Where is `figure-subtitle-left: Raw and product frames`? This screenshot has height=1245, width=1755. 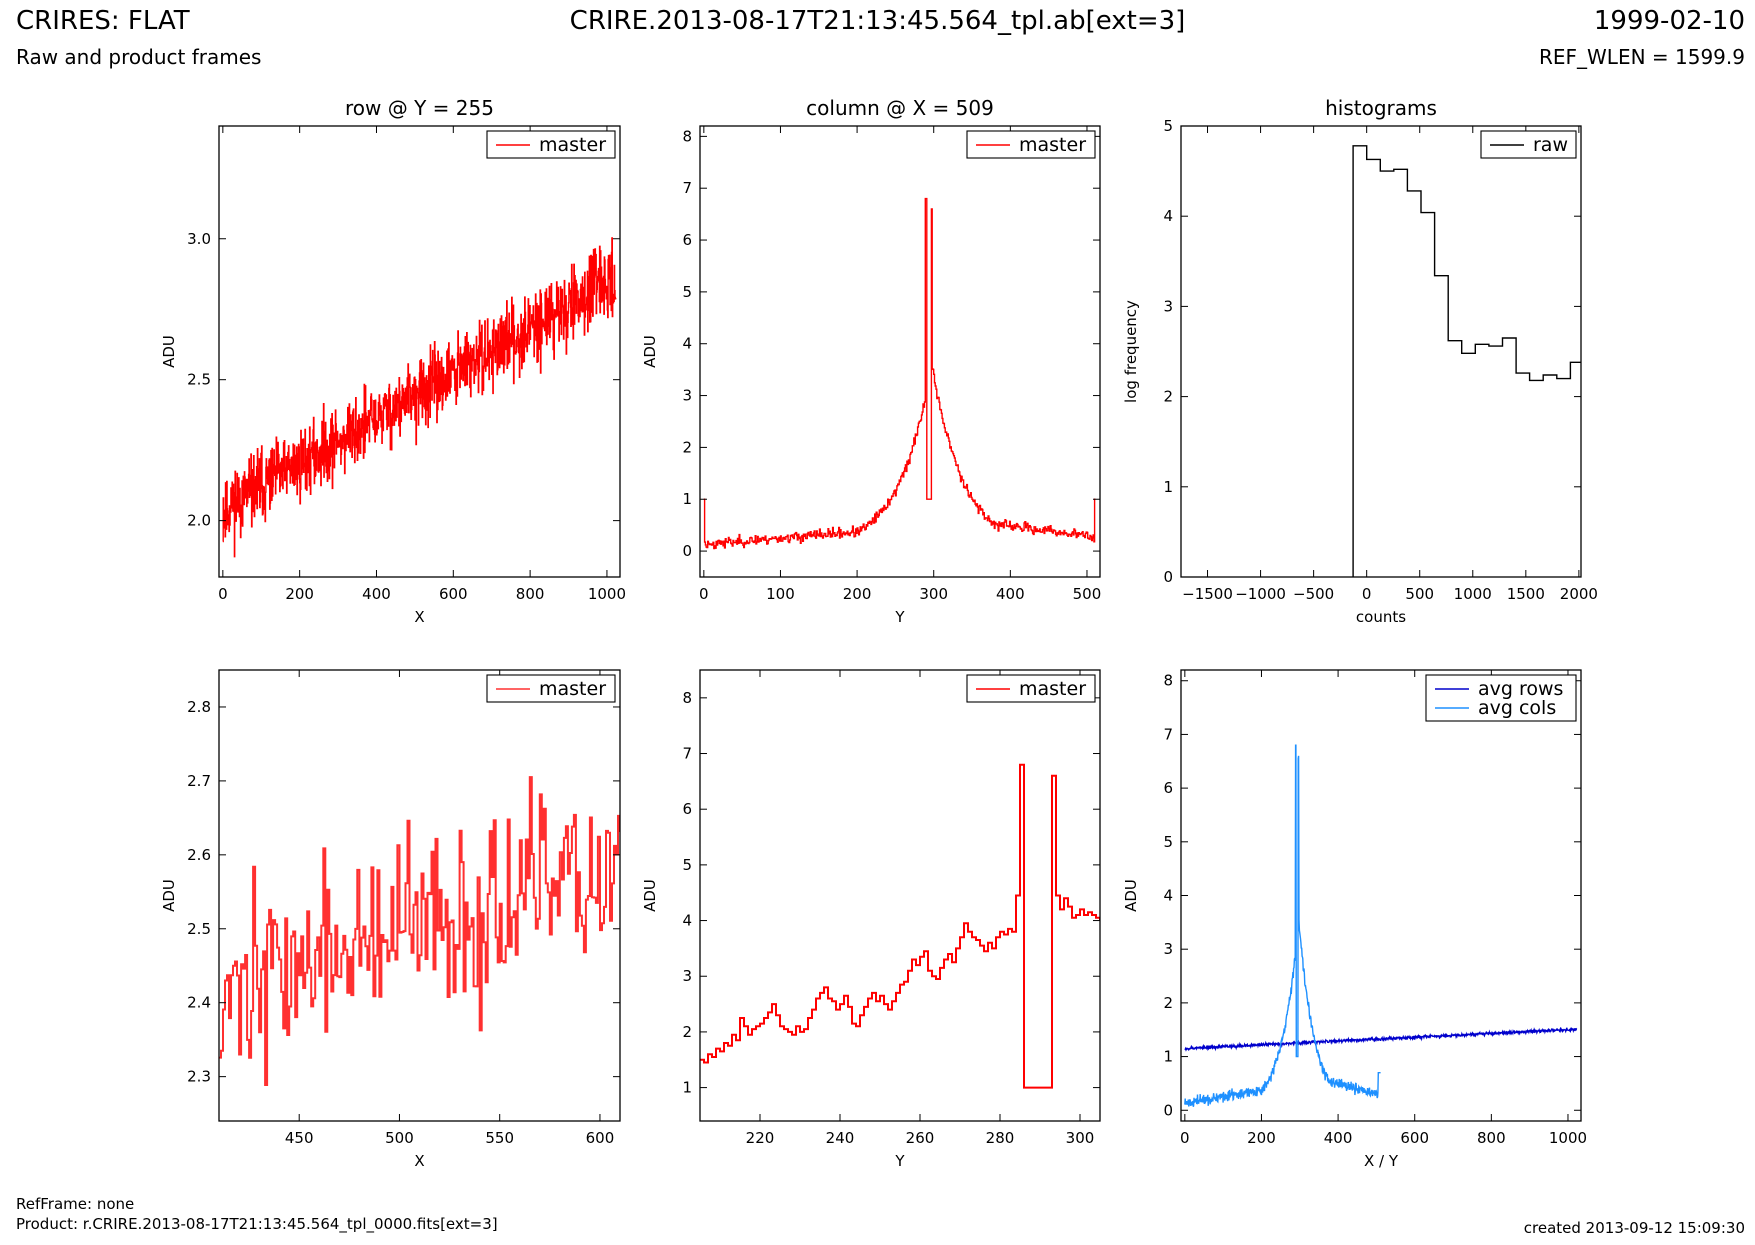
figure-subtitle-left: Raw and product frames is located at coordinates (139, 57).